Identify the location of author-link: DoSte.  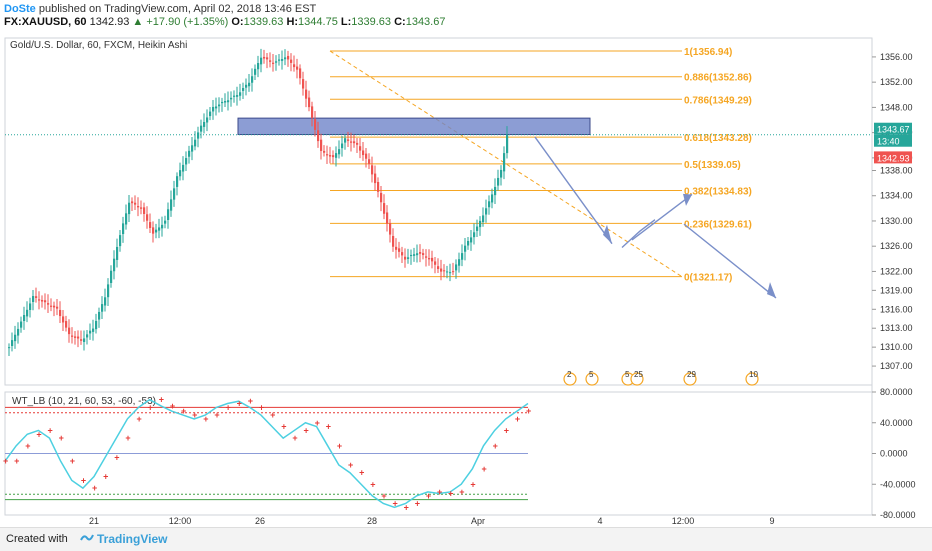
(20, 9).